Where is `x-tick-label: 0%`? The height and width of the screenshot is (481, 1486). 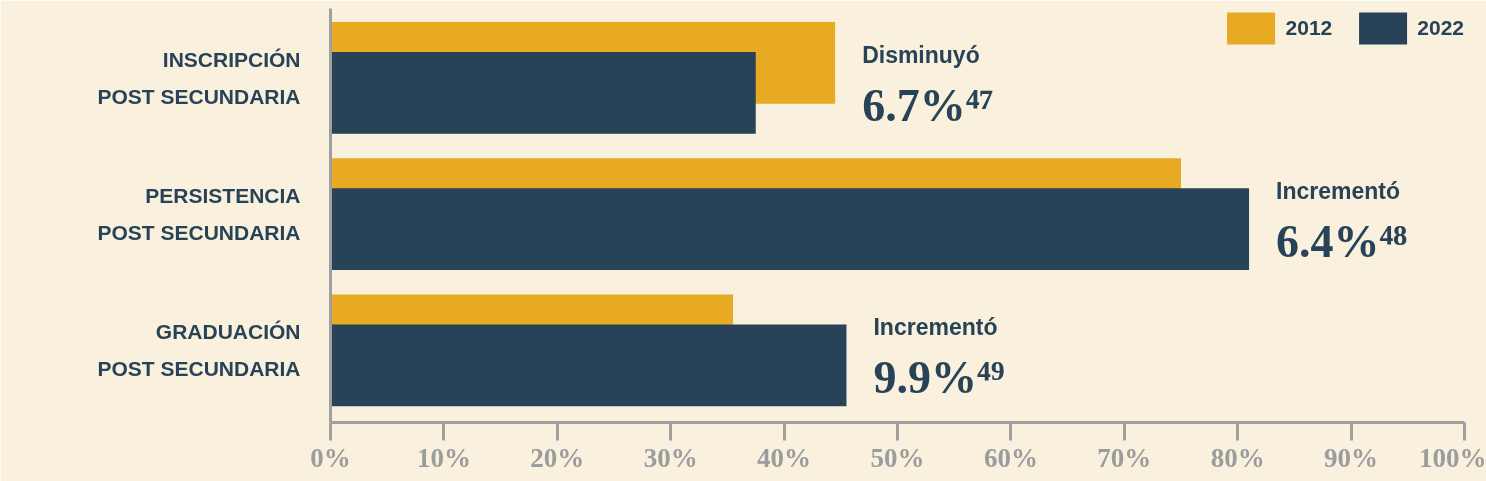 x-tick-label: 0% is located at coordinates (330, 457).